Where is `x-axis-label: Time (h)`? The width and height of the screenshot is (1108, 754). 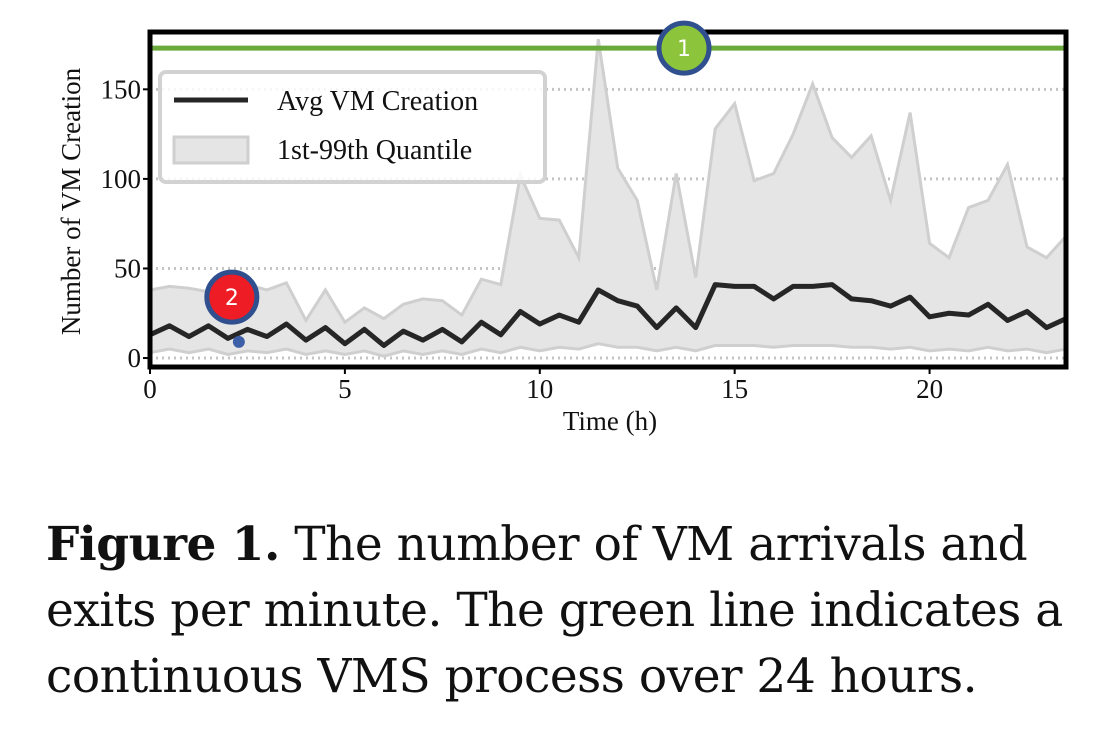
x-axis-label: Time (h) is located at coordinates (610, 421).